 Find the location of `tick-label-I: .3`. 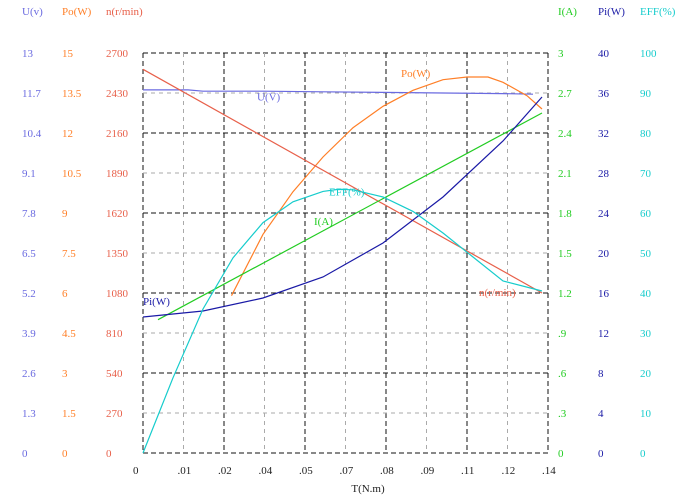

tick-label-I: .3 is located at coordinates (562, 414).